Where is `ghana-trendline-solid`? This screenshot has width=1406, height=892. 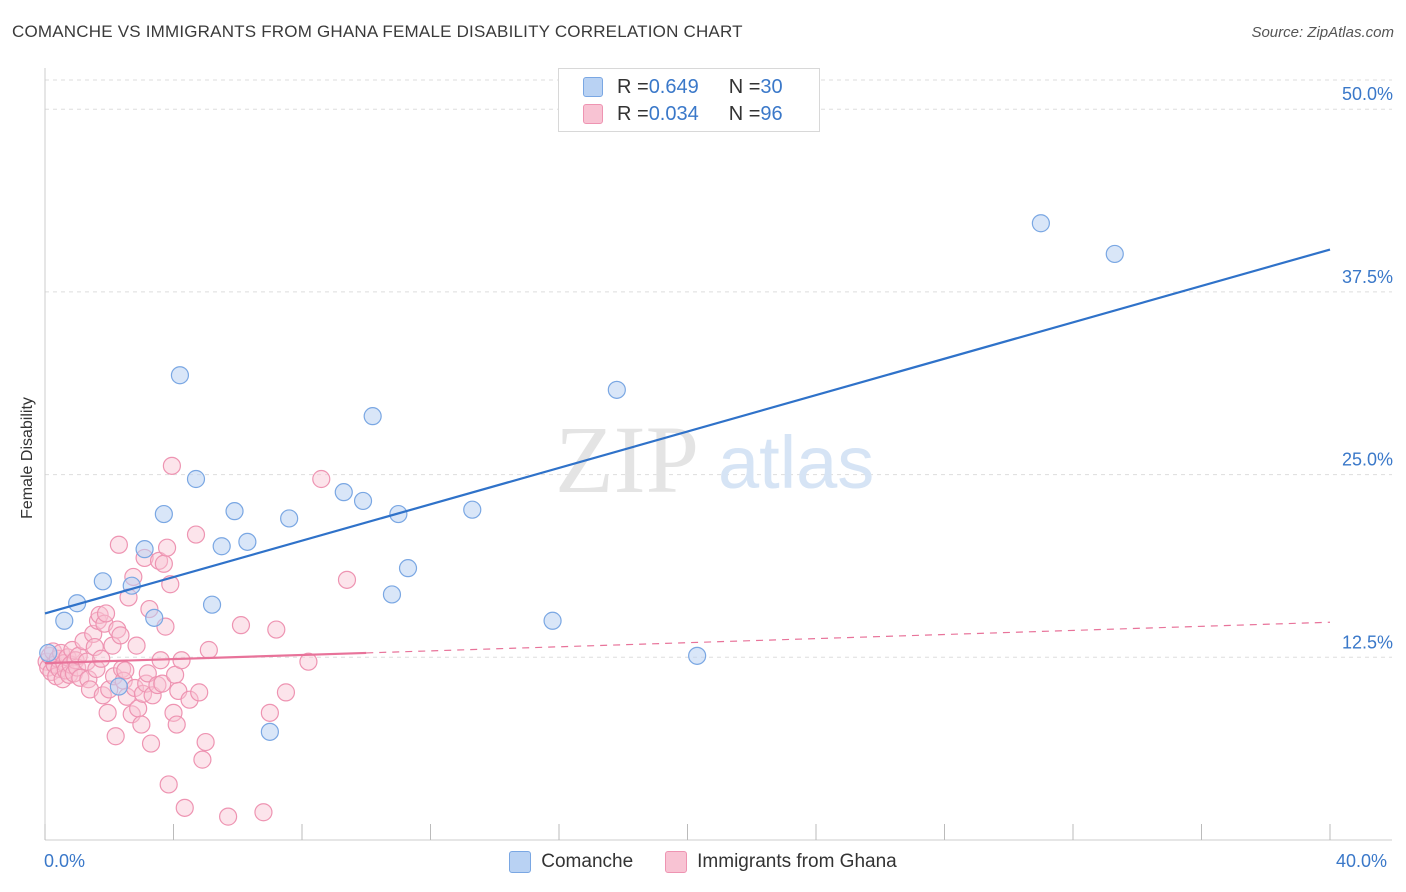 ghana-trendline-solid is located at coordinates (205, 658).